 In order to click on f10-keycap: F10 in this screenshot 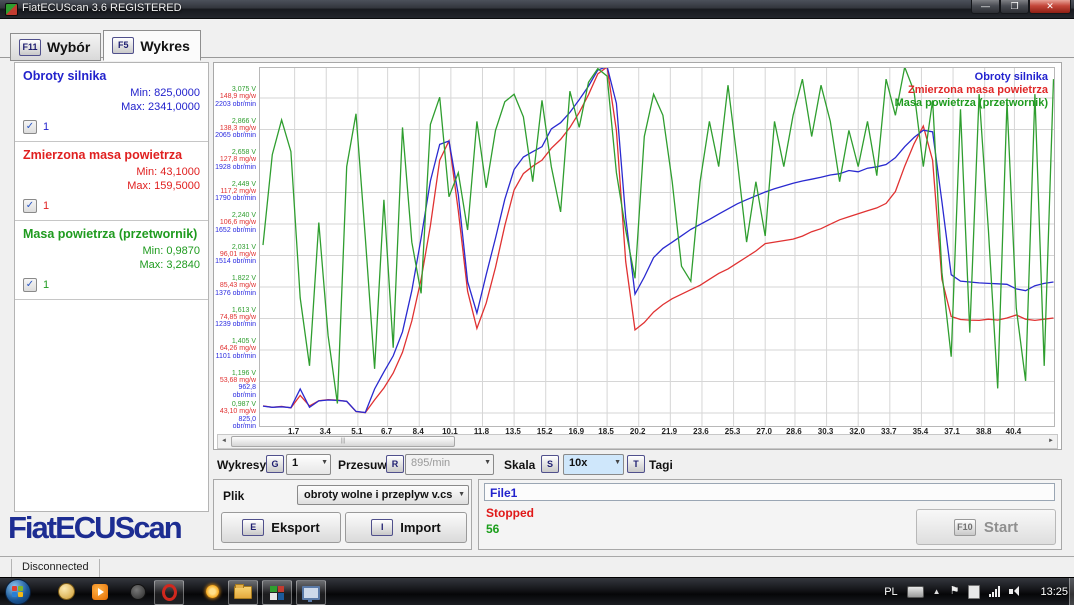, I will do `click(964, 527)`.